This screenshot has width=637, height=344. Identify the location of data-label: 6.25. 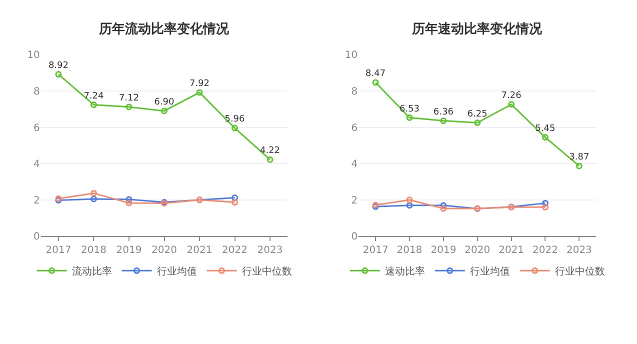
(477, 114).